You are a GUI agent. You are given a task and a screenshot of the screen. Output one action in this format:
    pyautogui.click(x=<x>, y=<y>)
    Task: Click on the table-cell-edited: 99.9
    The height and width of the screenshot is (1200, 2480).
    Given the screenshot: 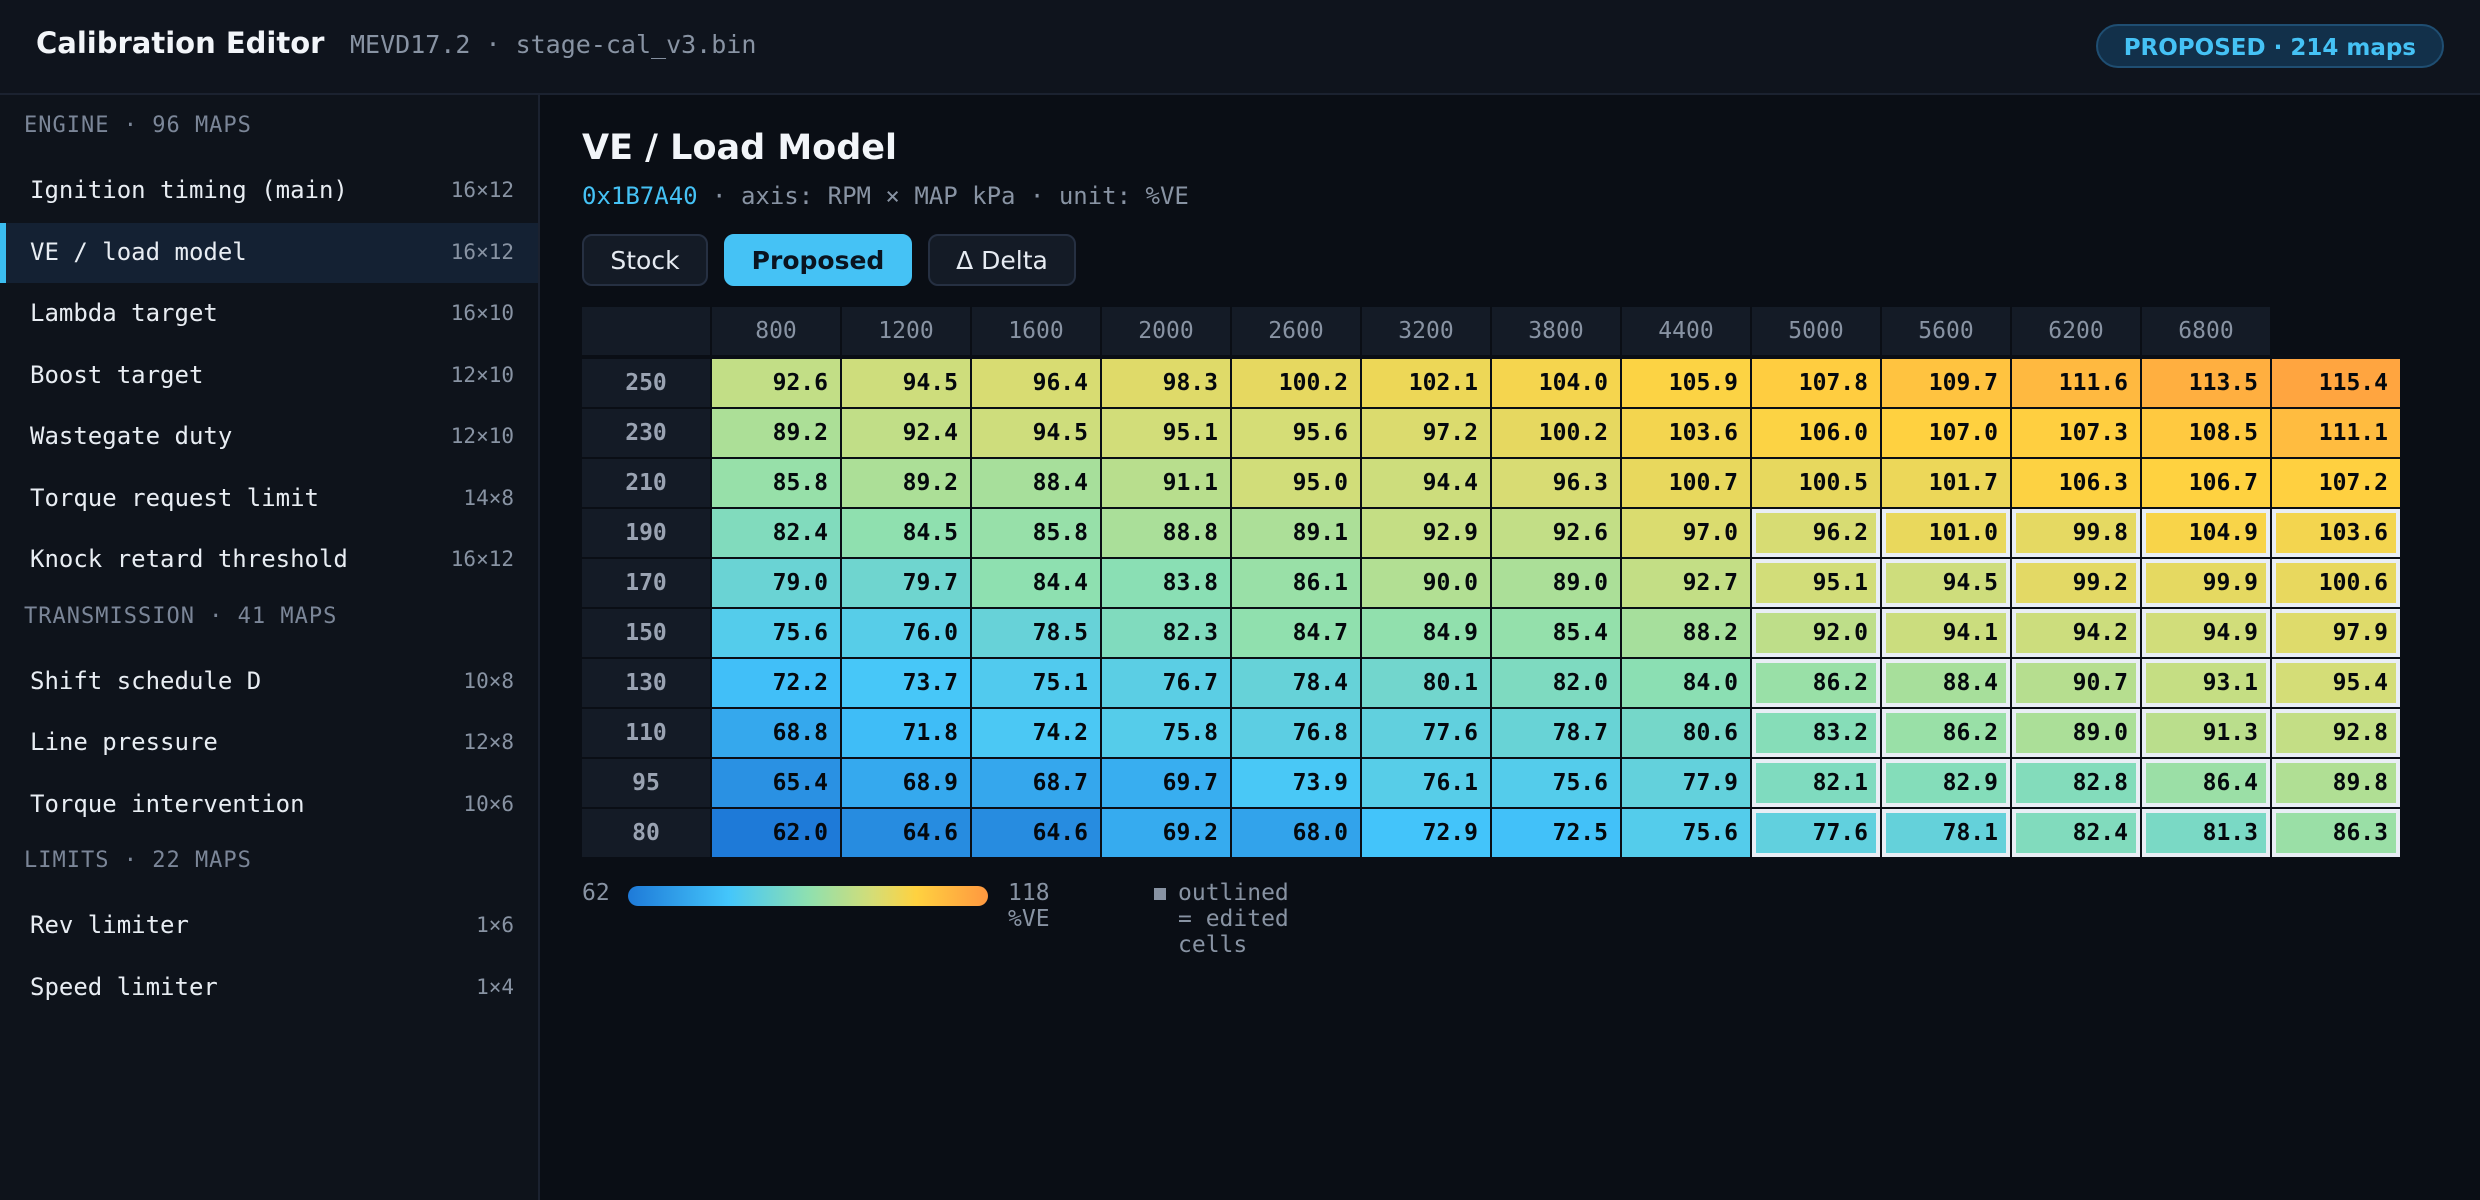 What is the action you would take?
    pyautogui.click(x=2206, y=583)
    